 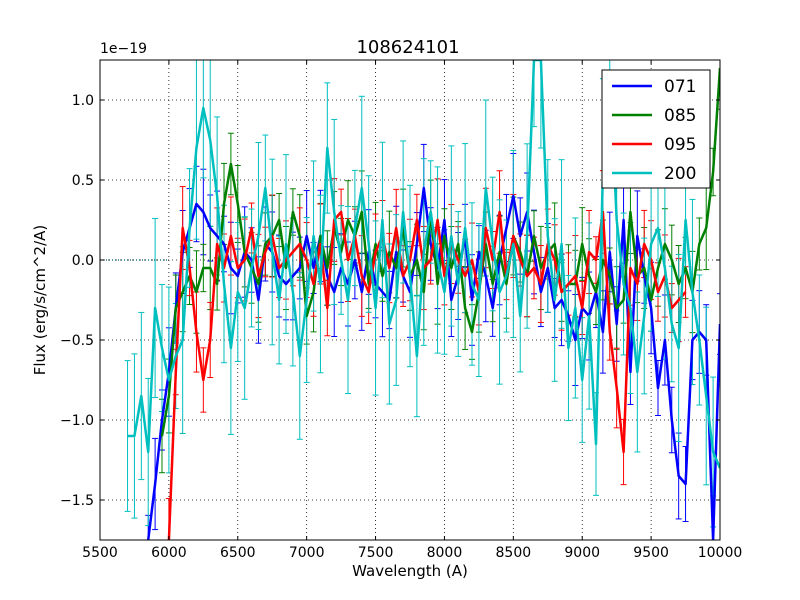 I want to click on legend-label-095: 095, so click(x=680, y=145).